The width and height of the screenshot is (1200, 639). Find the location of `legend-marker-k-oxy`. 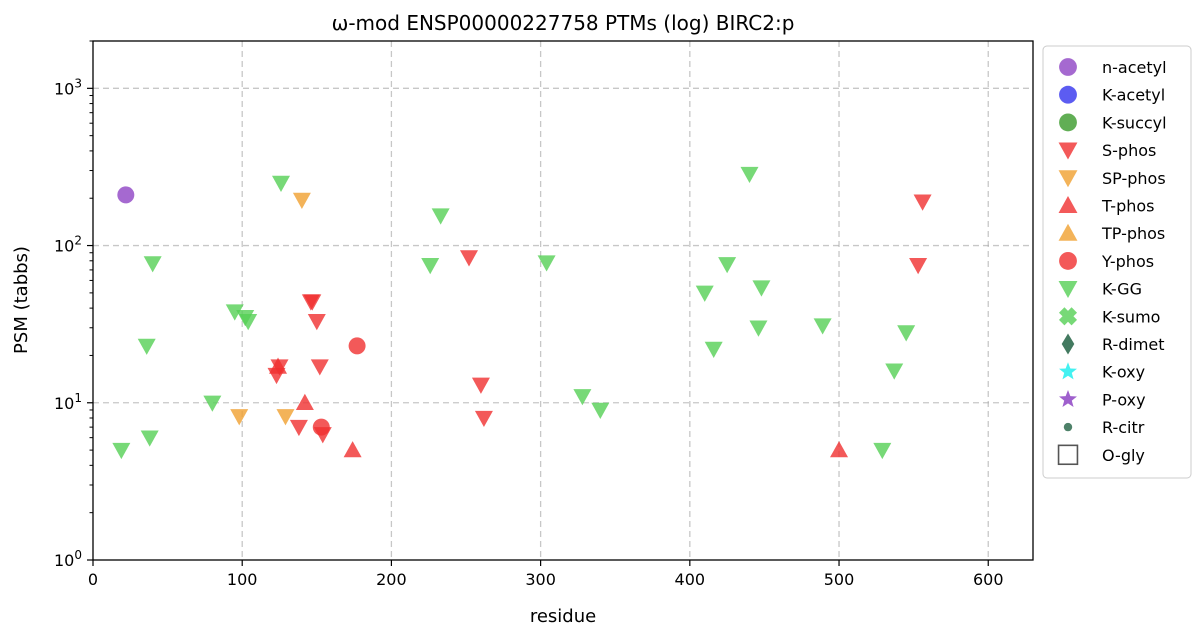

legend-marker-k-oxy is located at coordinates (1068, 371).